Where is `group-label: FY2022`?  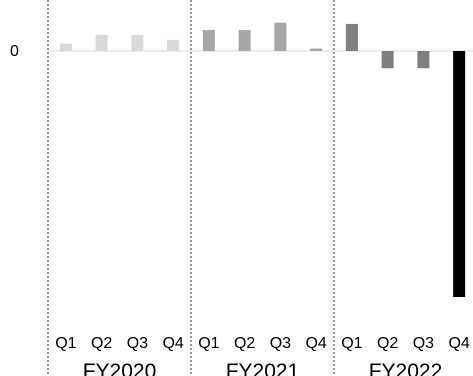 group-label: FY2022 is located at coordinates (406, 368).